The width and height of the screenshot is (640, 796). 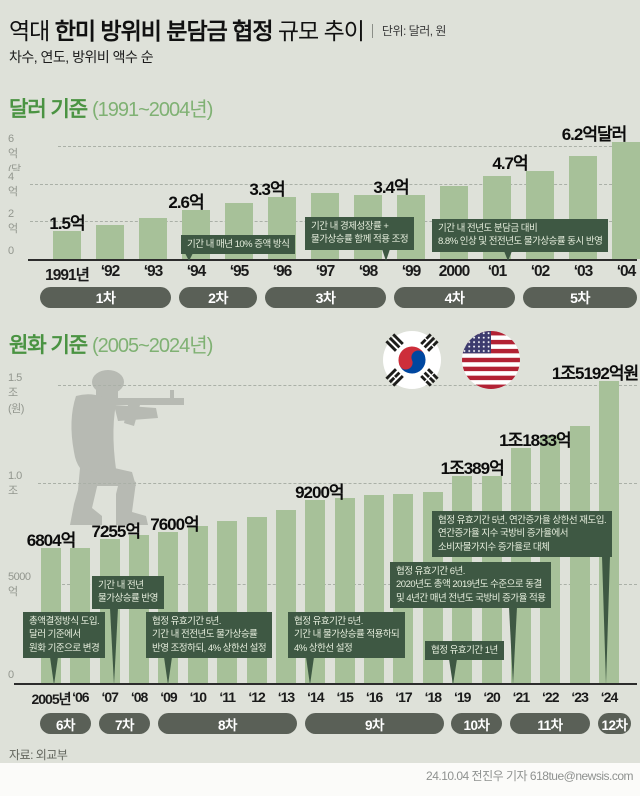 I want to click on y-tick-label: 5000억, so click(x=21, y=585).